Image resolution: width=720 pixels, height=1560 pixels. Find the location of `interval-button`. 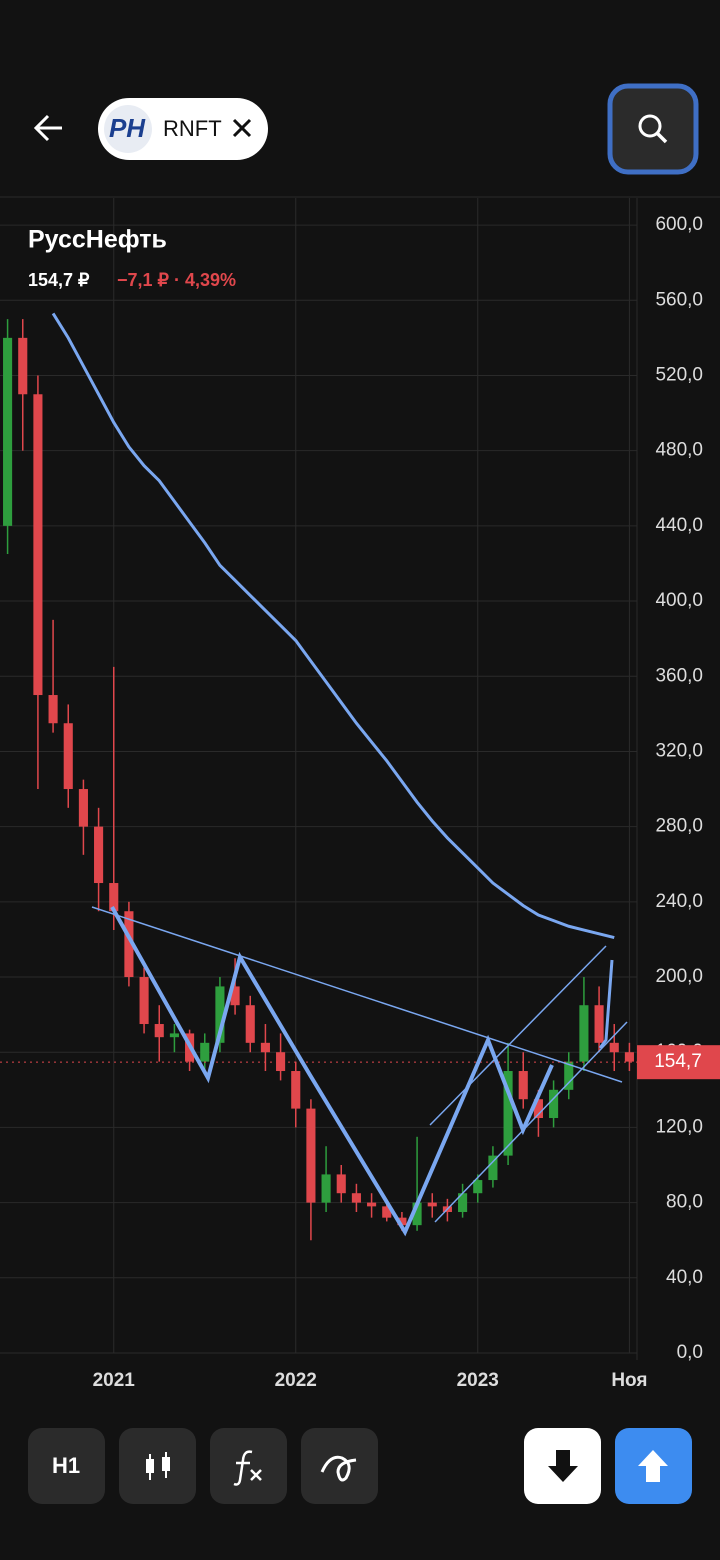

interval-button is located at coordinates (66, 1466).